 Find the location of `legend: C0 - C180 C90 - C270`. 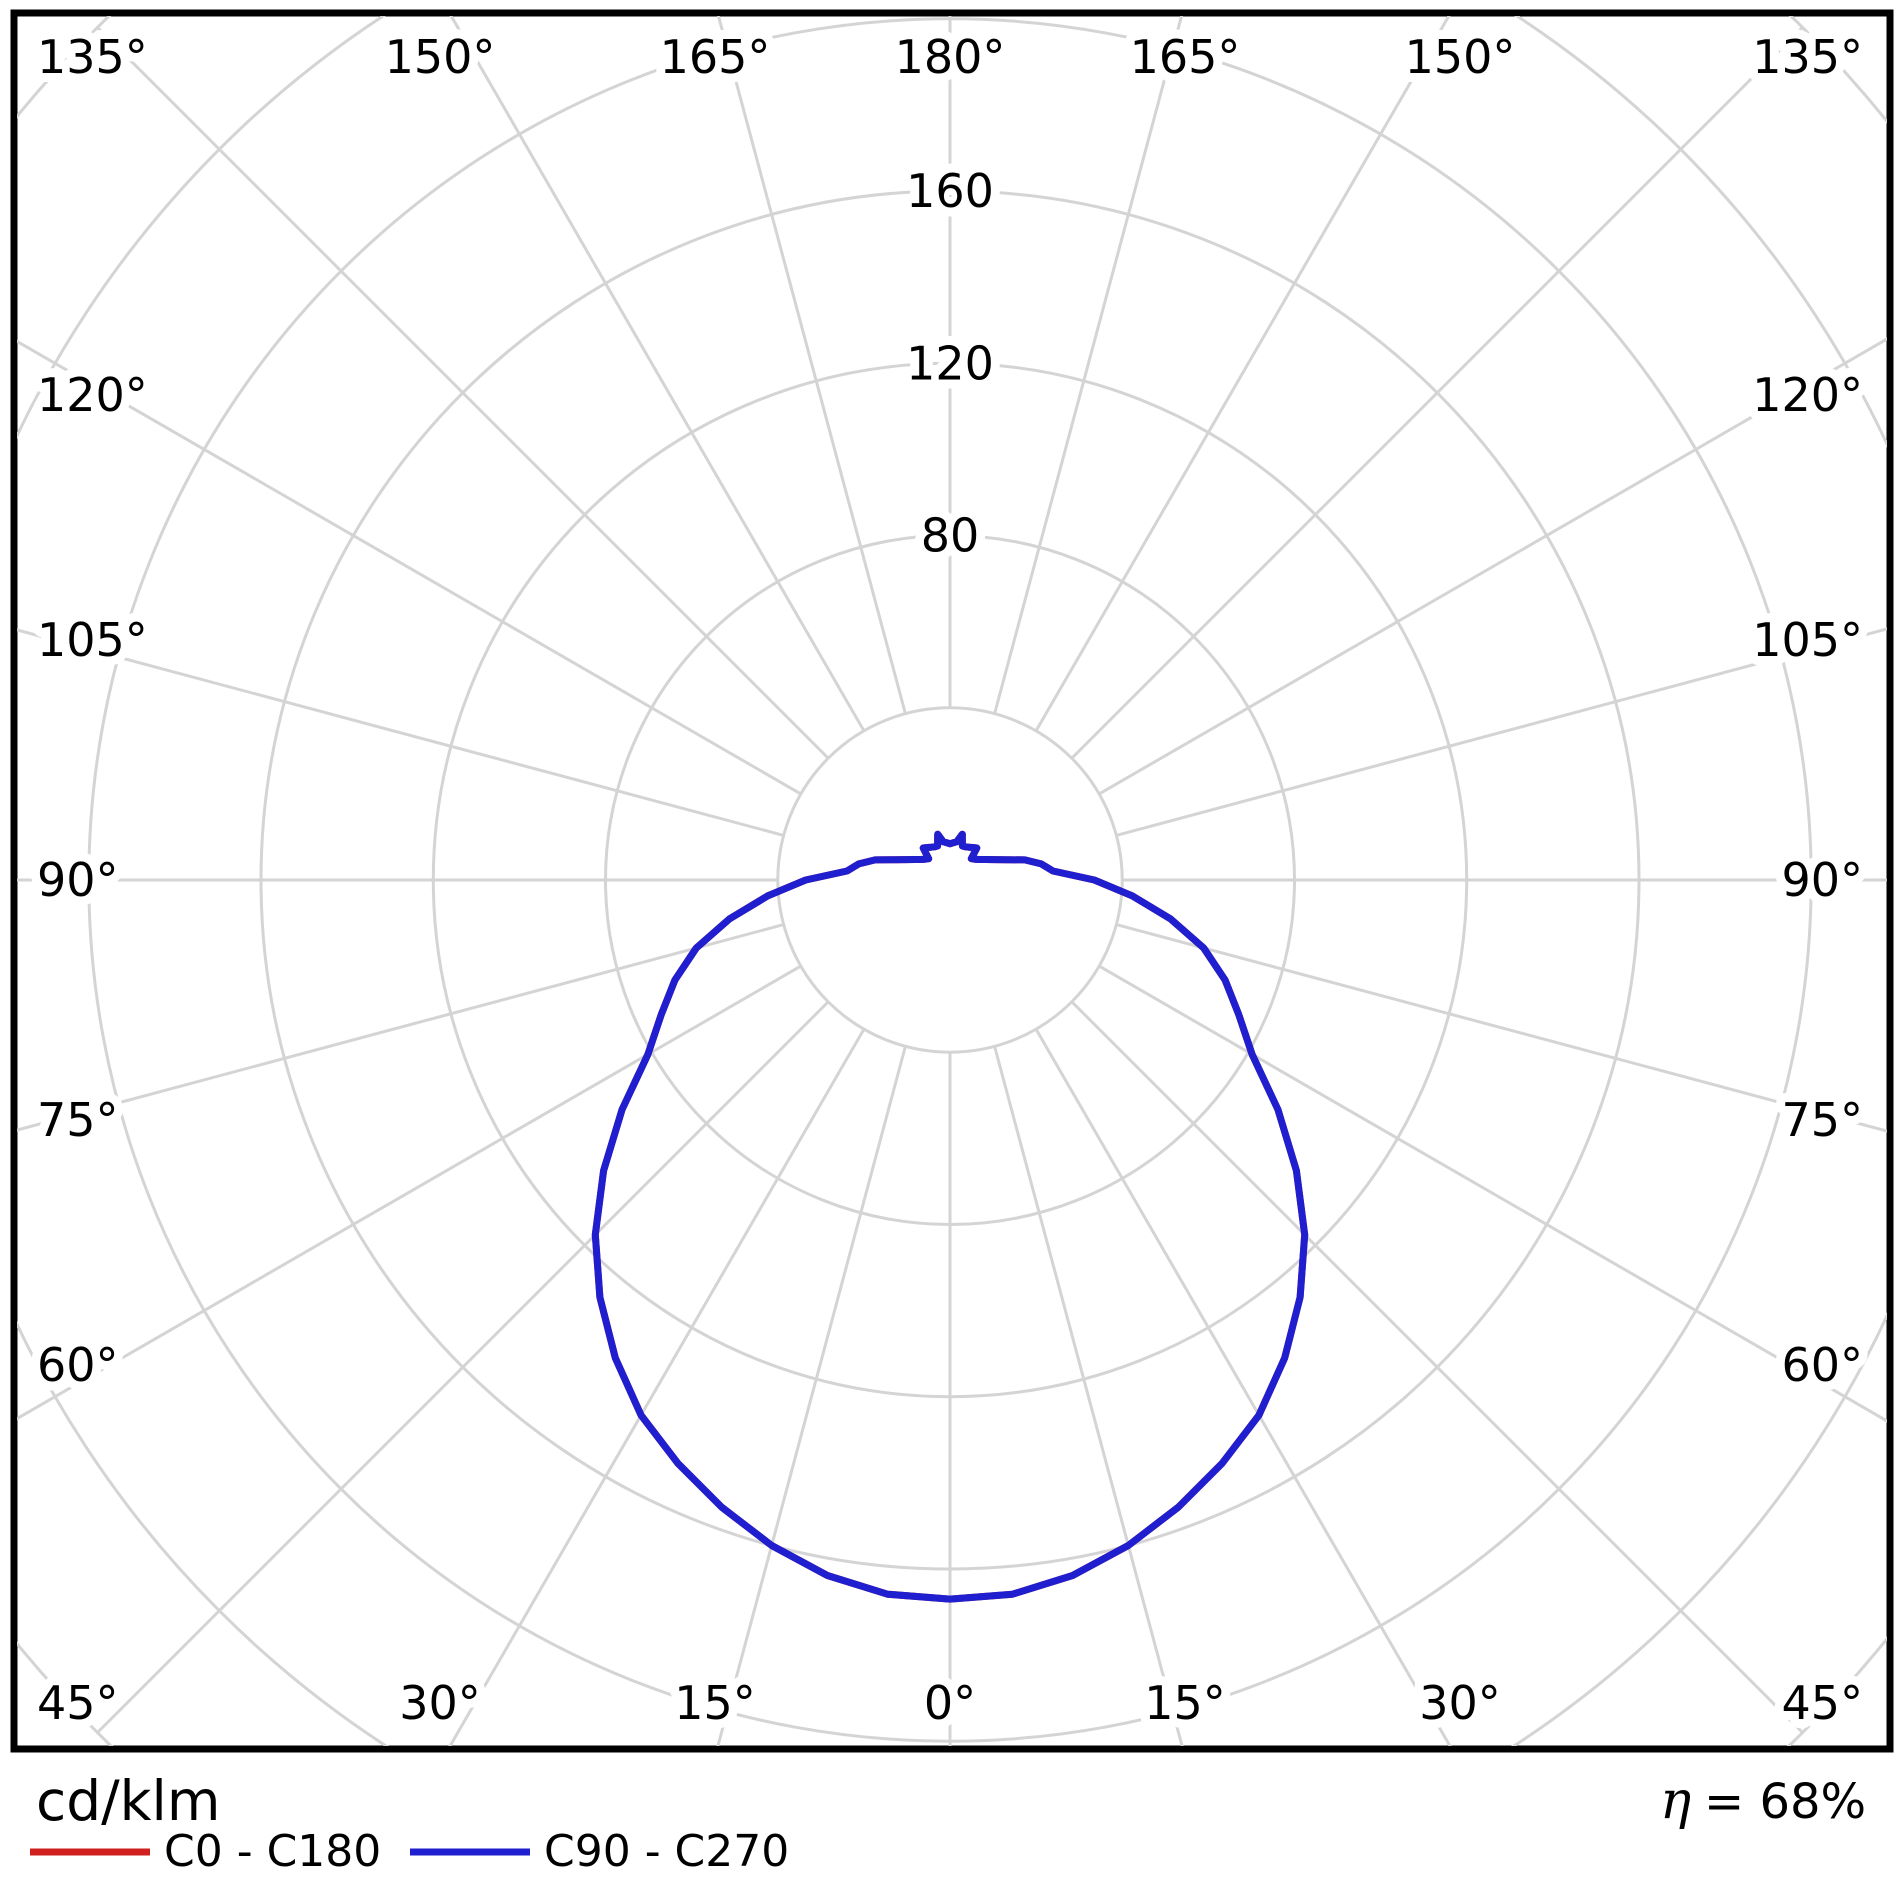

legend: C0 - C180 C90 - C270 is located at coordinates (409, 1851).